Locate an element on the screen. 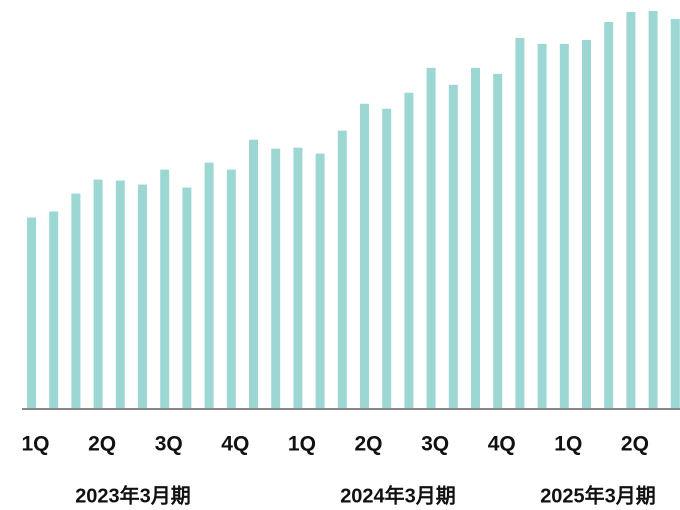 The width and height of the screenshot is (680, 510). period-label: 2024年3月期 is located at coordinates (398, 495).